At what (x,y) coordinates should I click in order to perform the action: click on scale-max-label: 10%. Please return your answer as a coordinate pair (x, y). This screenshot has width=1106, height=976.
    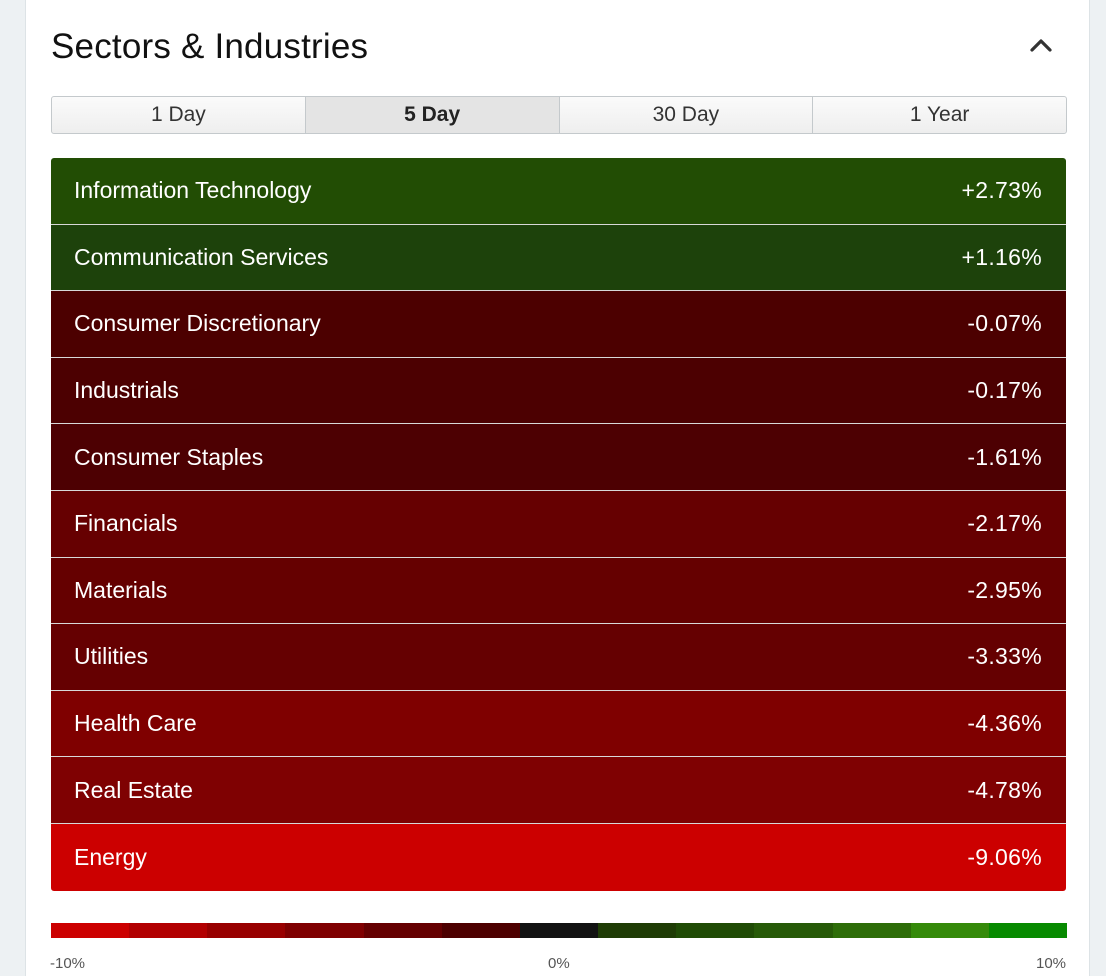
    Looking at the image, I should click on (1051, 963).